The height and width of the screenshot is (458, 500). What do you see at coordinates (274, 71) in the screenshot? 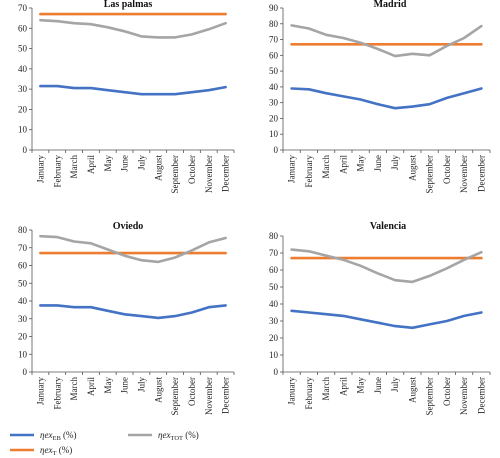
I see `y-tick-label: 50` at bounding box center [274, 71].